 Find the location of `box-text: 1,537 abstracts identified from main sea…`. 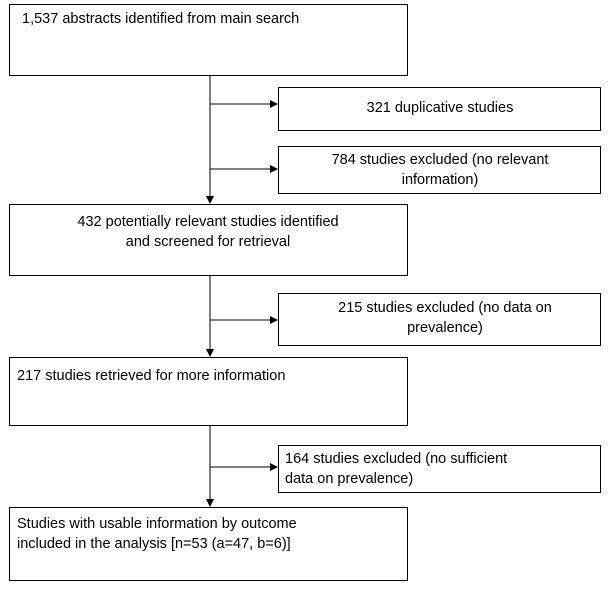

box-text: 1,537 abstracts identified from main sea… is located at coordinates (160, 19).